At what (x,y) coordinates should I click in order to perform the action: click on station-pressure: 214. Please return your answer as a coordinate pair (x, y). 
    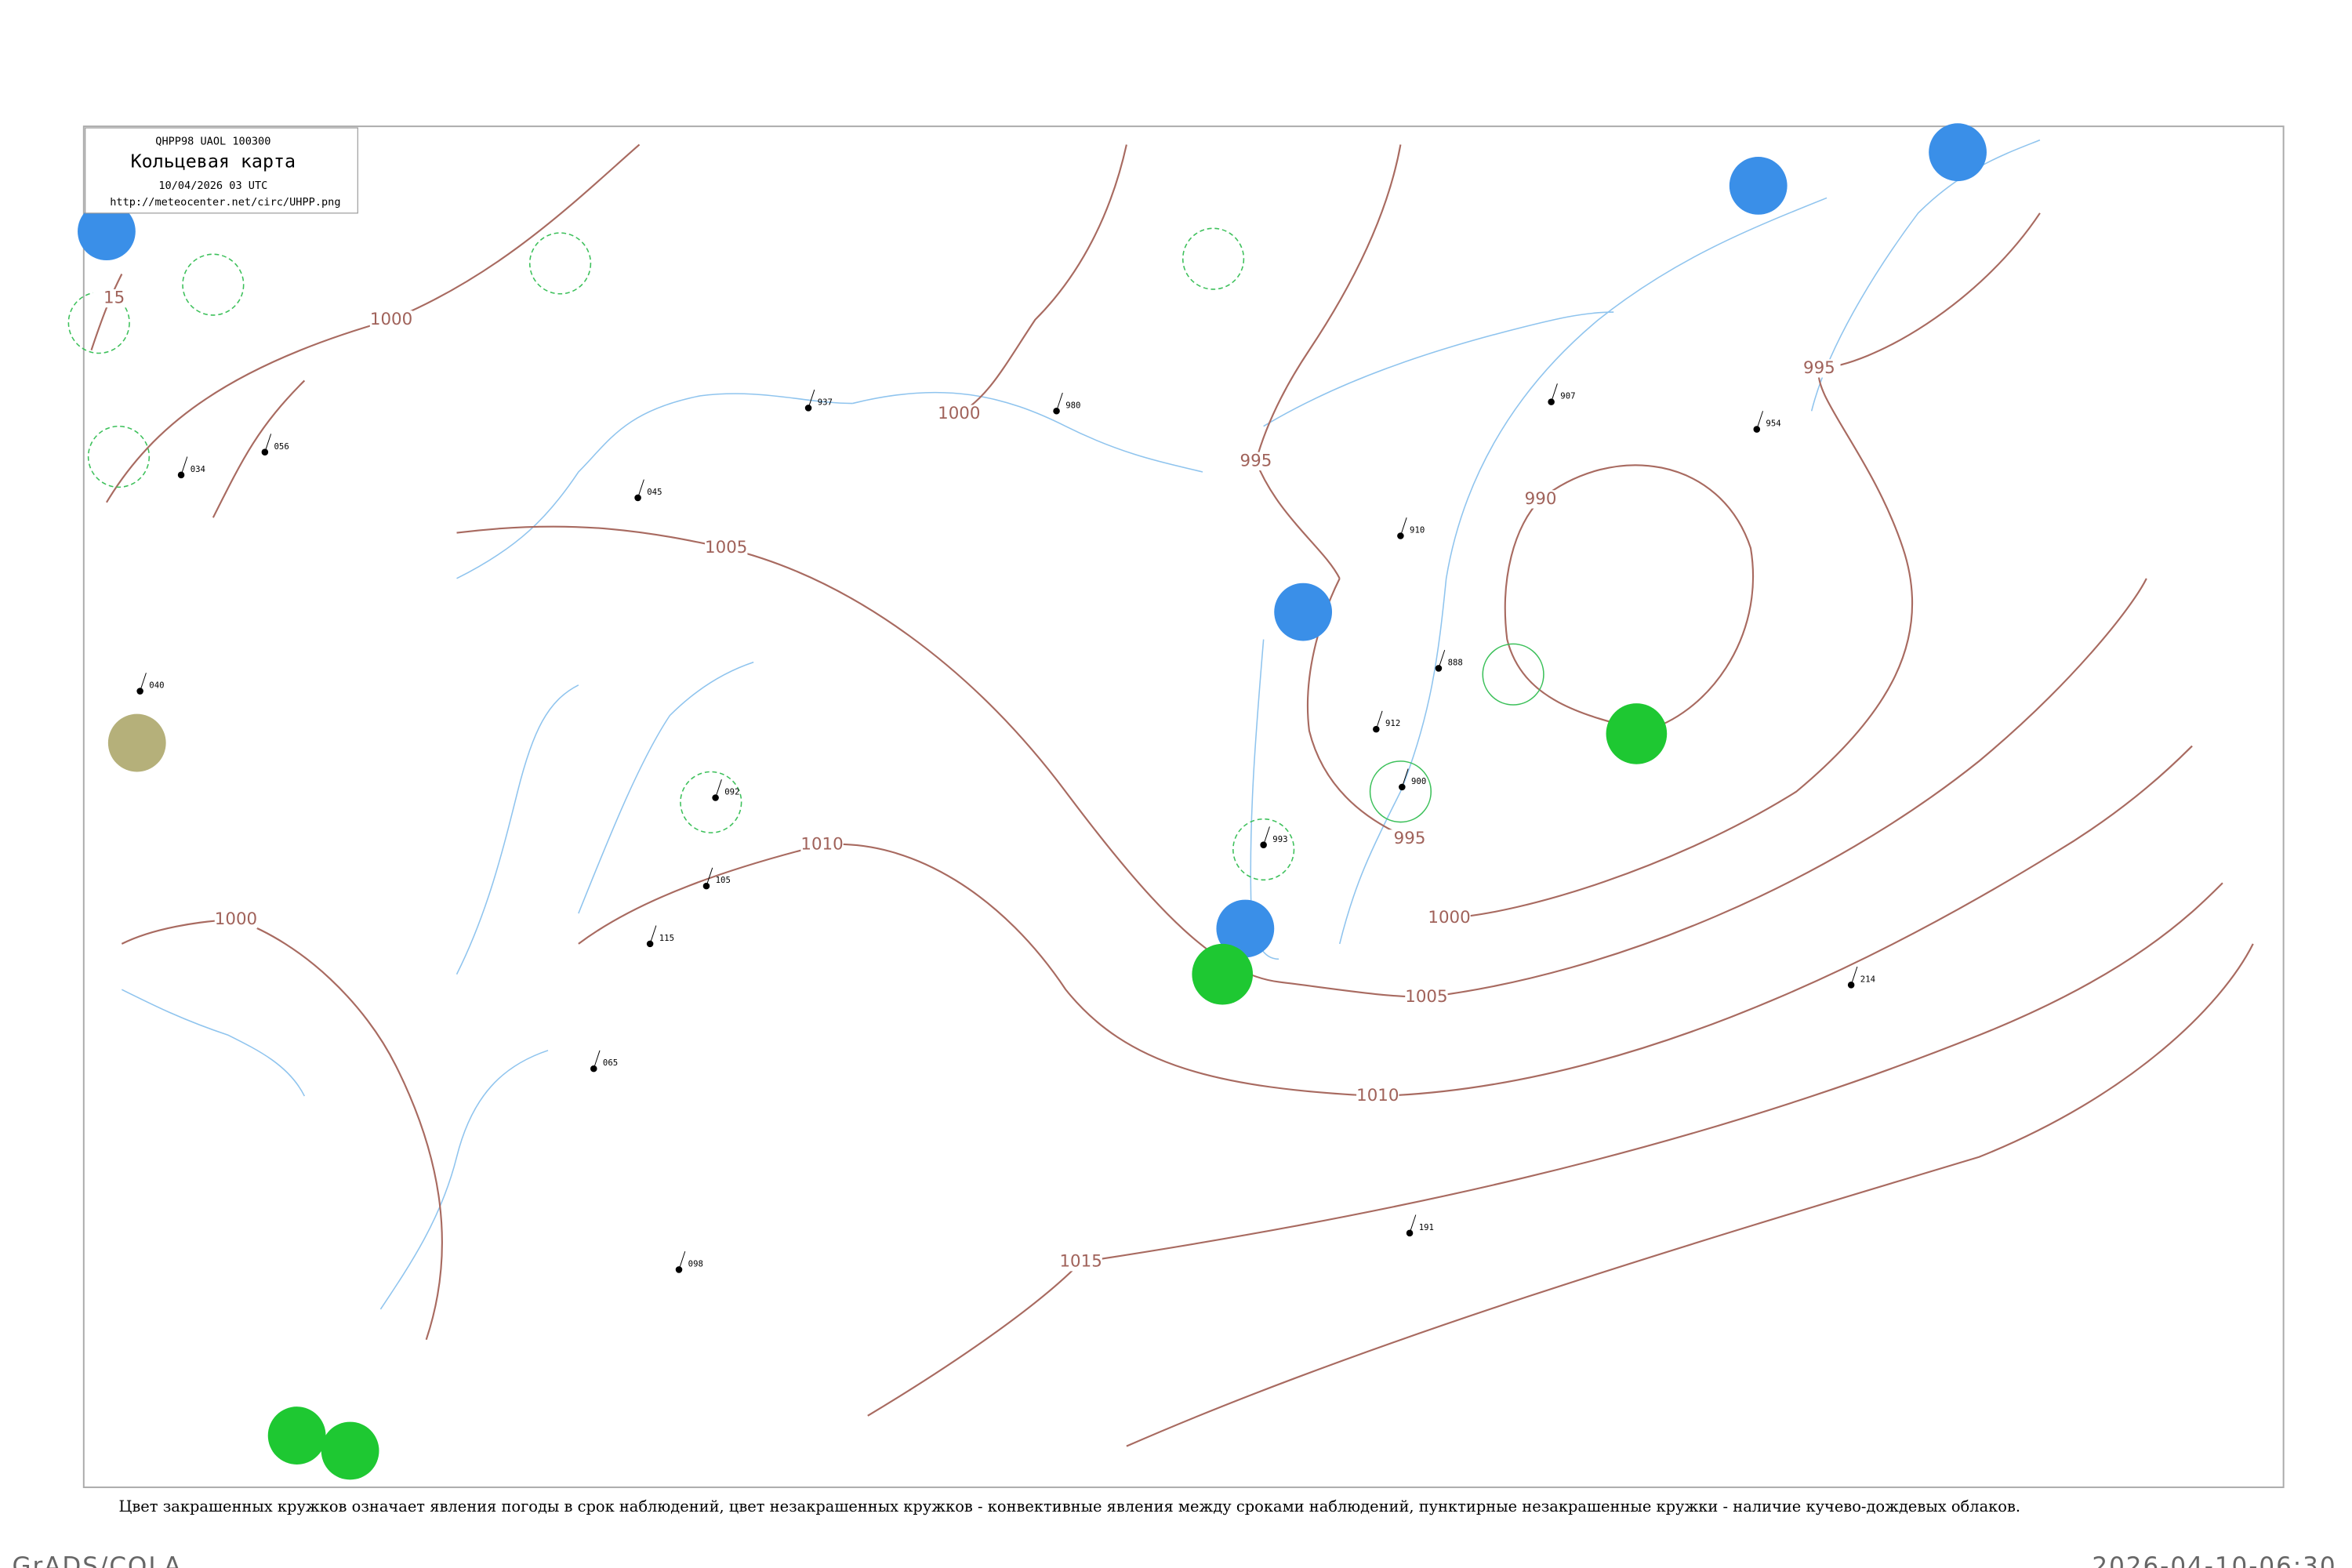
    Looking at the image, I should click on (1868, 979).